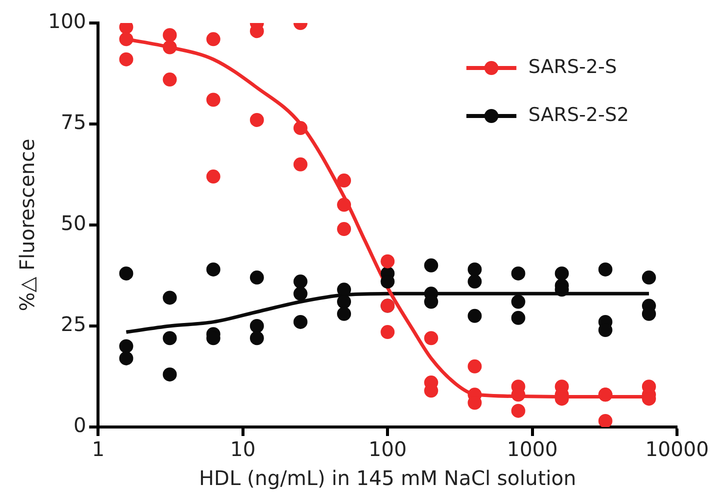  I want to click on y-axis-title: %△ Fluorescence, so click(27, 225).